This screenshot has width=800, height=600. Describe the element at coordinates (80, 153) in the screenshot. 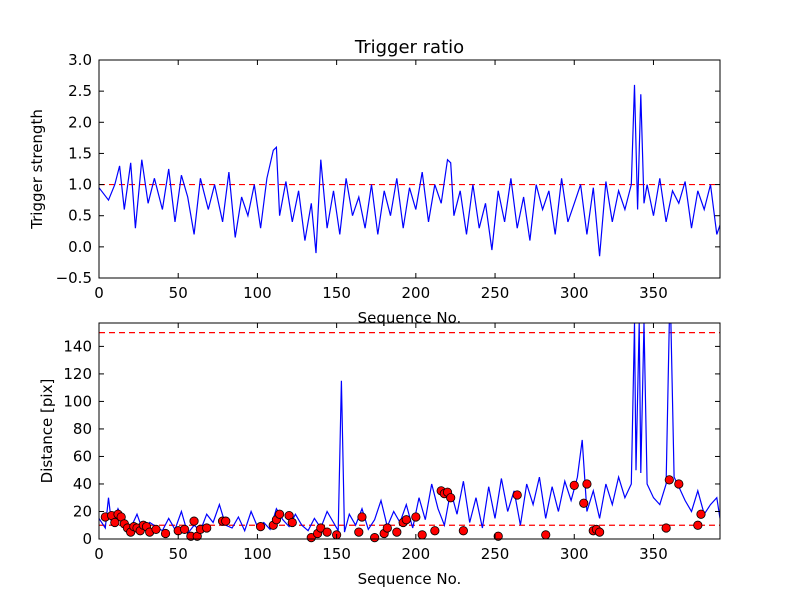

I see `y-tick-label: 1.5` at that location.